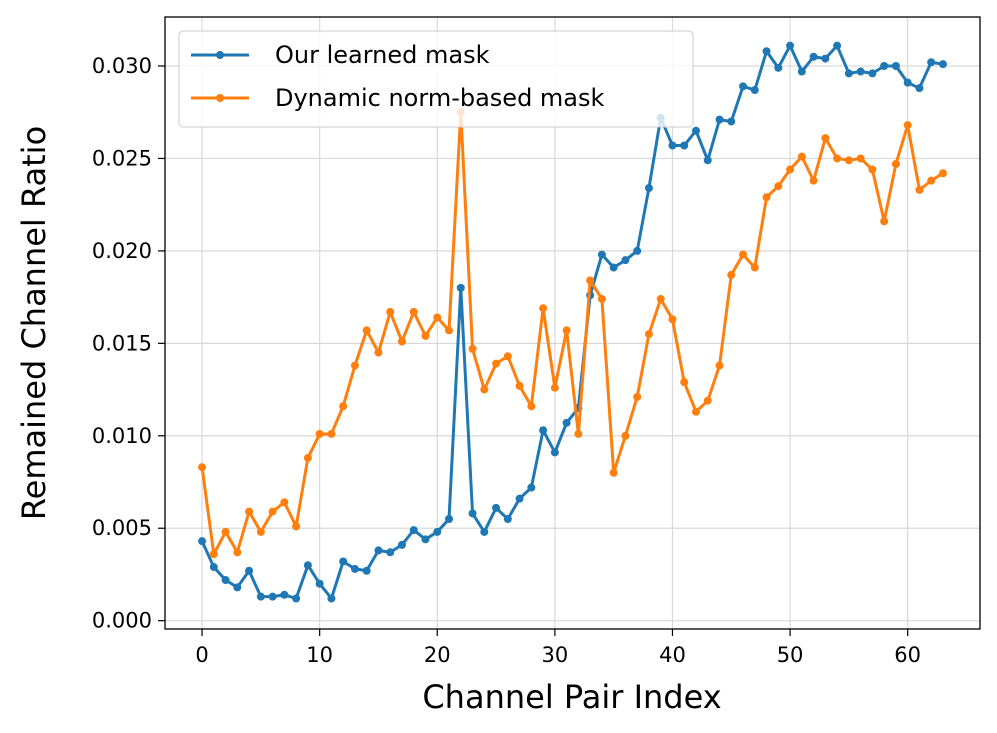  What do you see at coordinates (122, 343) in the screenshot?
I see `y-tick-label: 0.015` at bounding box center [122, 343].